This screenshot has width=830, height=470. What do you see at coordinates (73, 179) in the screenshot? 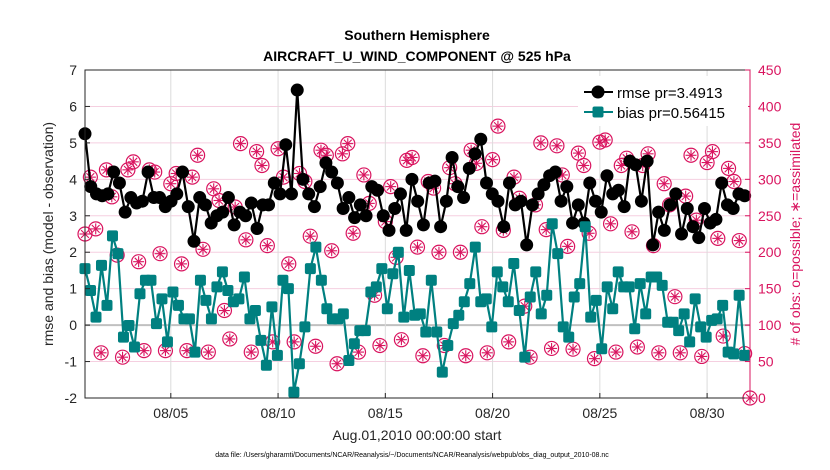
I see `y-tick-label: 4` at bounding box center [73, 179].